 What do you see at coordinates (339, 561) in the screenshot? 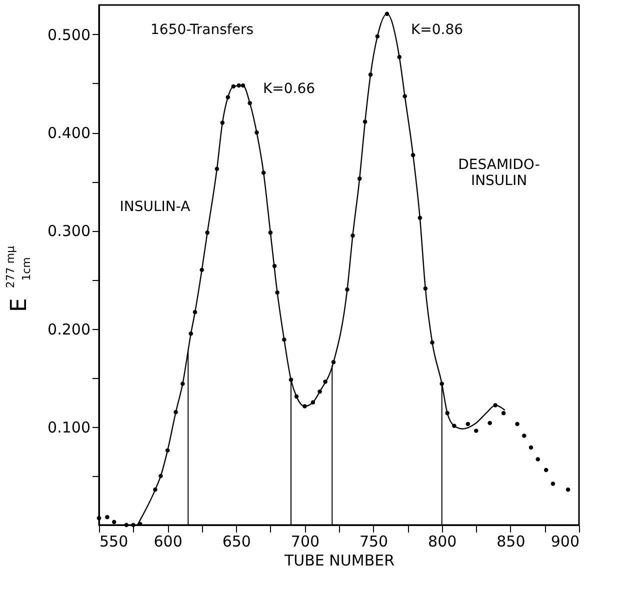
I see `x-axis-title: TUBE NUMBER` at bounding box center [339, 561].